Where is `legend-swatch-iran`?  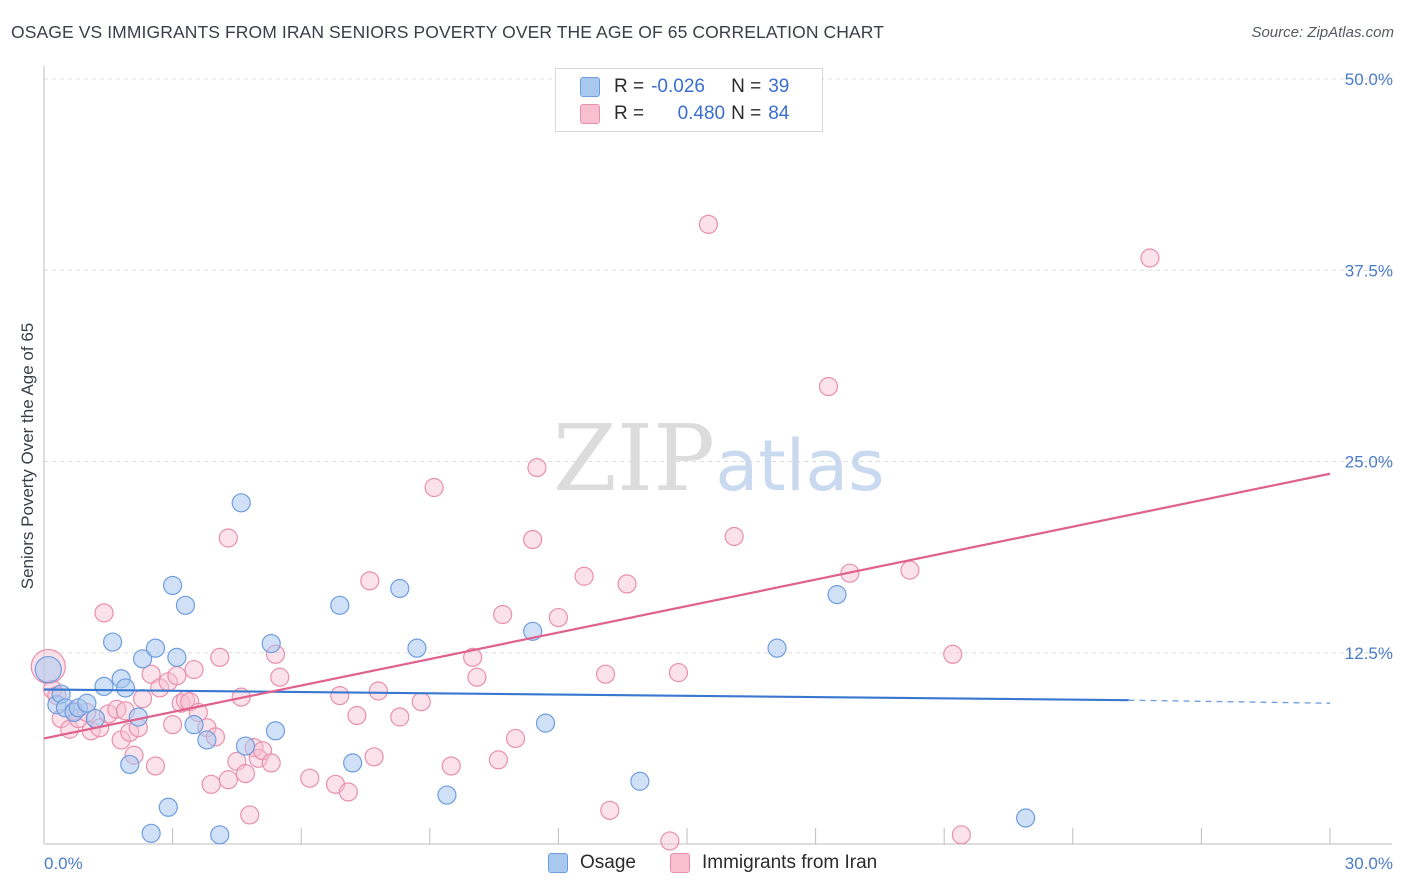
legend-swatch-iran is located at coordinates (679, 863).